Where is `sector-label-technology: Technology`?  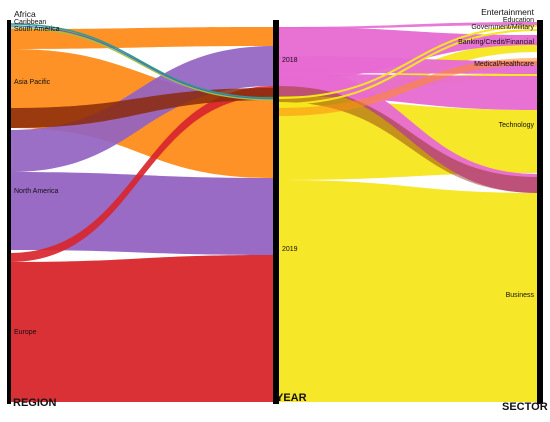
sector-label-technology: Technology is located at coordinates (517, 125).